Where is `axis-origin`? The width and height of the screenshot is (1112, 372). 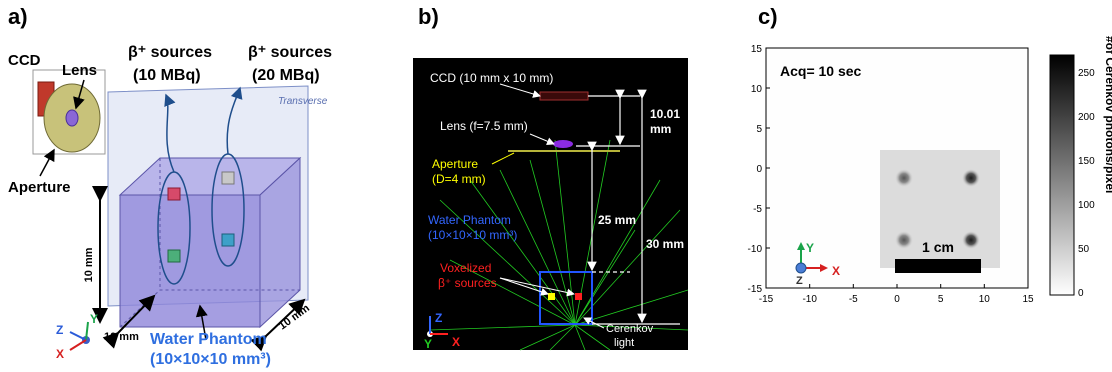
axis-origin is located at coordinates (801, 268).